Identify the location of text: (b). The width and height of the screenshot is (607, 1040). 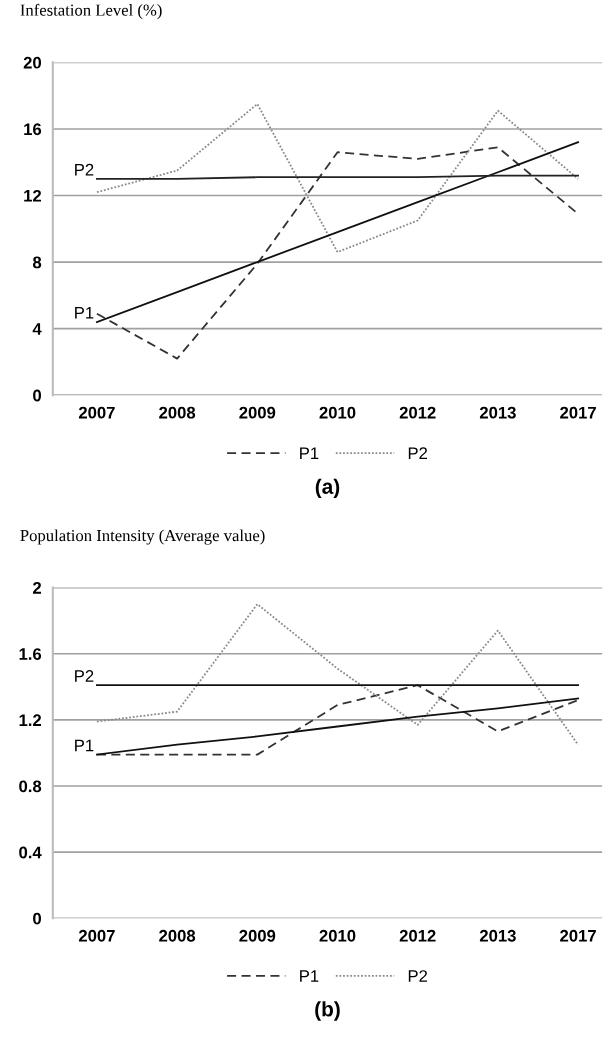
(327, 1011).